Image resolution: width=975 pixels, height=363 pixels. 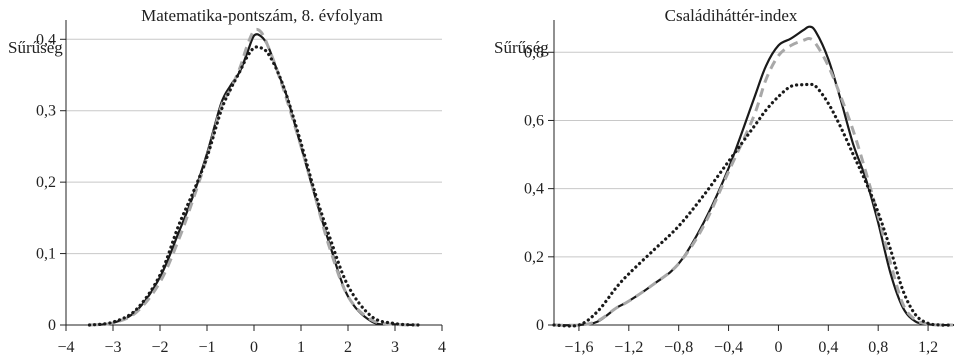 I want to click on x-tick-label: 3, so click(x=395, y=347).